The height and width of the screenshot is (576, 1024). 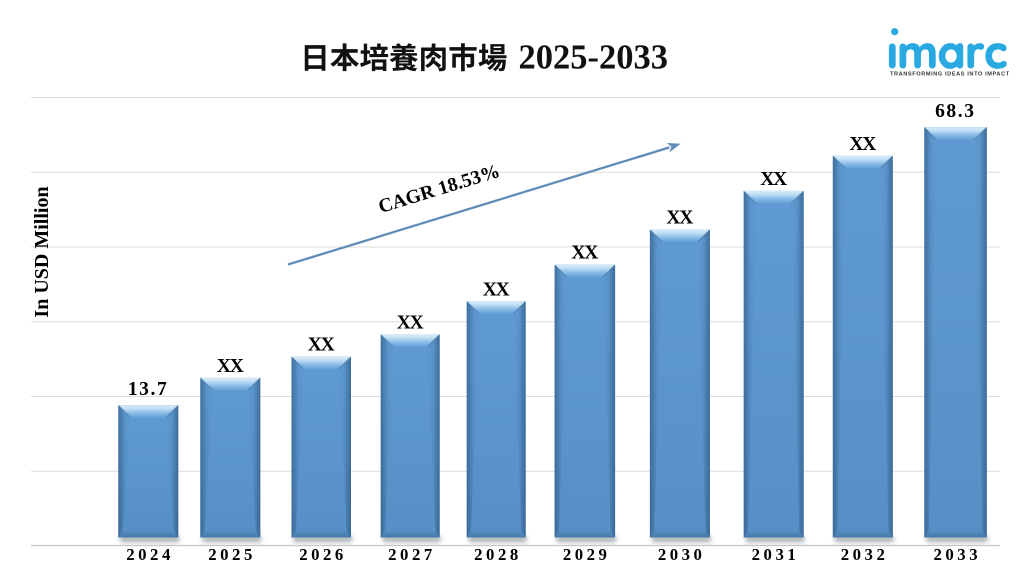 What do you see at coordinates (776, 554) in the screenshot?
I see `svg-text: 2031` at bounding box center [776, 554].